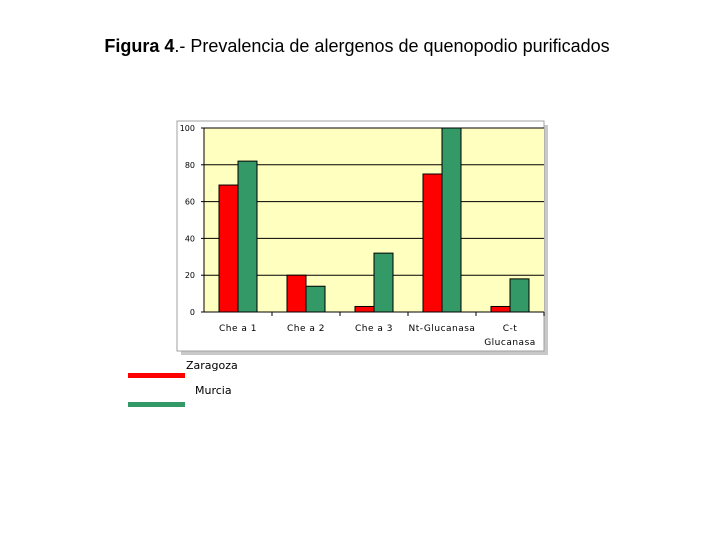 This screenshot has width=720, height=540. I want to click on x-category-label: Che a 2, so click(306, 329).